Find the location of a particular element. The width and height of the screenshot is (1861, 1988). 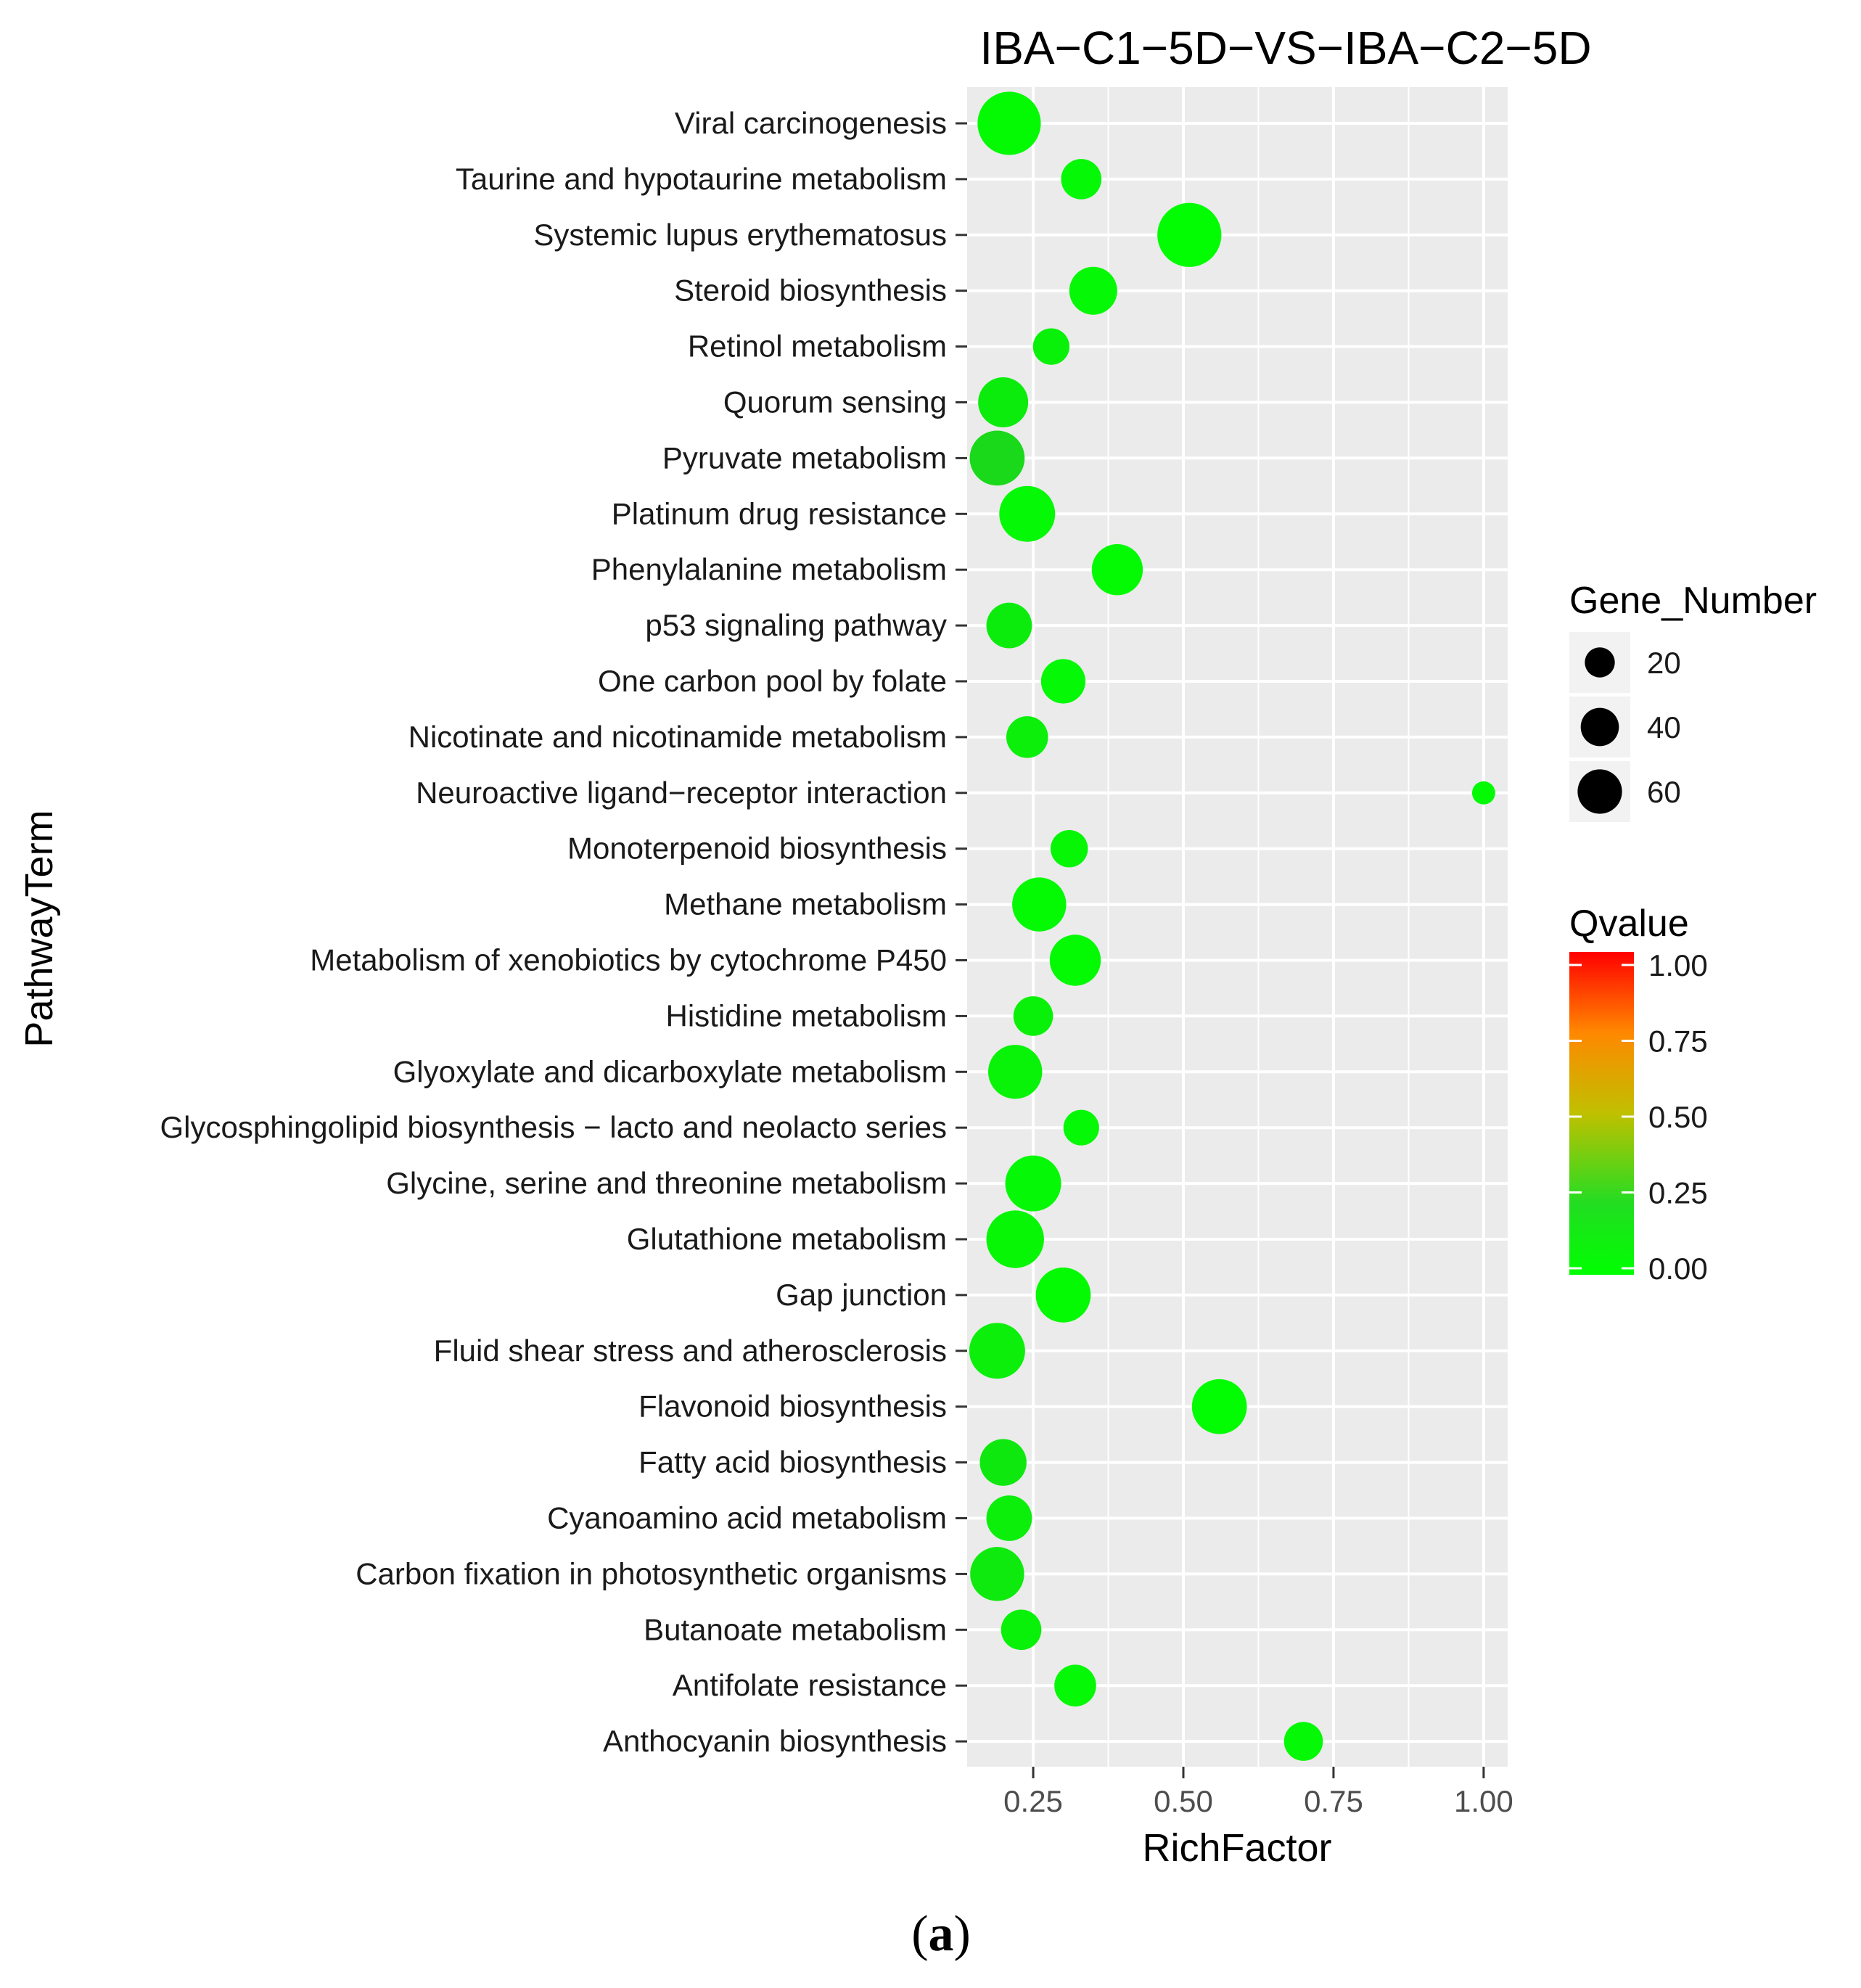

size-legend-label: 20 is located at coordinates (1664, 663).